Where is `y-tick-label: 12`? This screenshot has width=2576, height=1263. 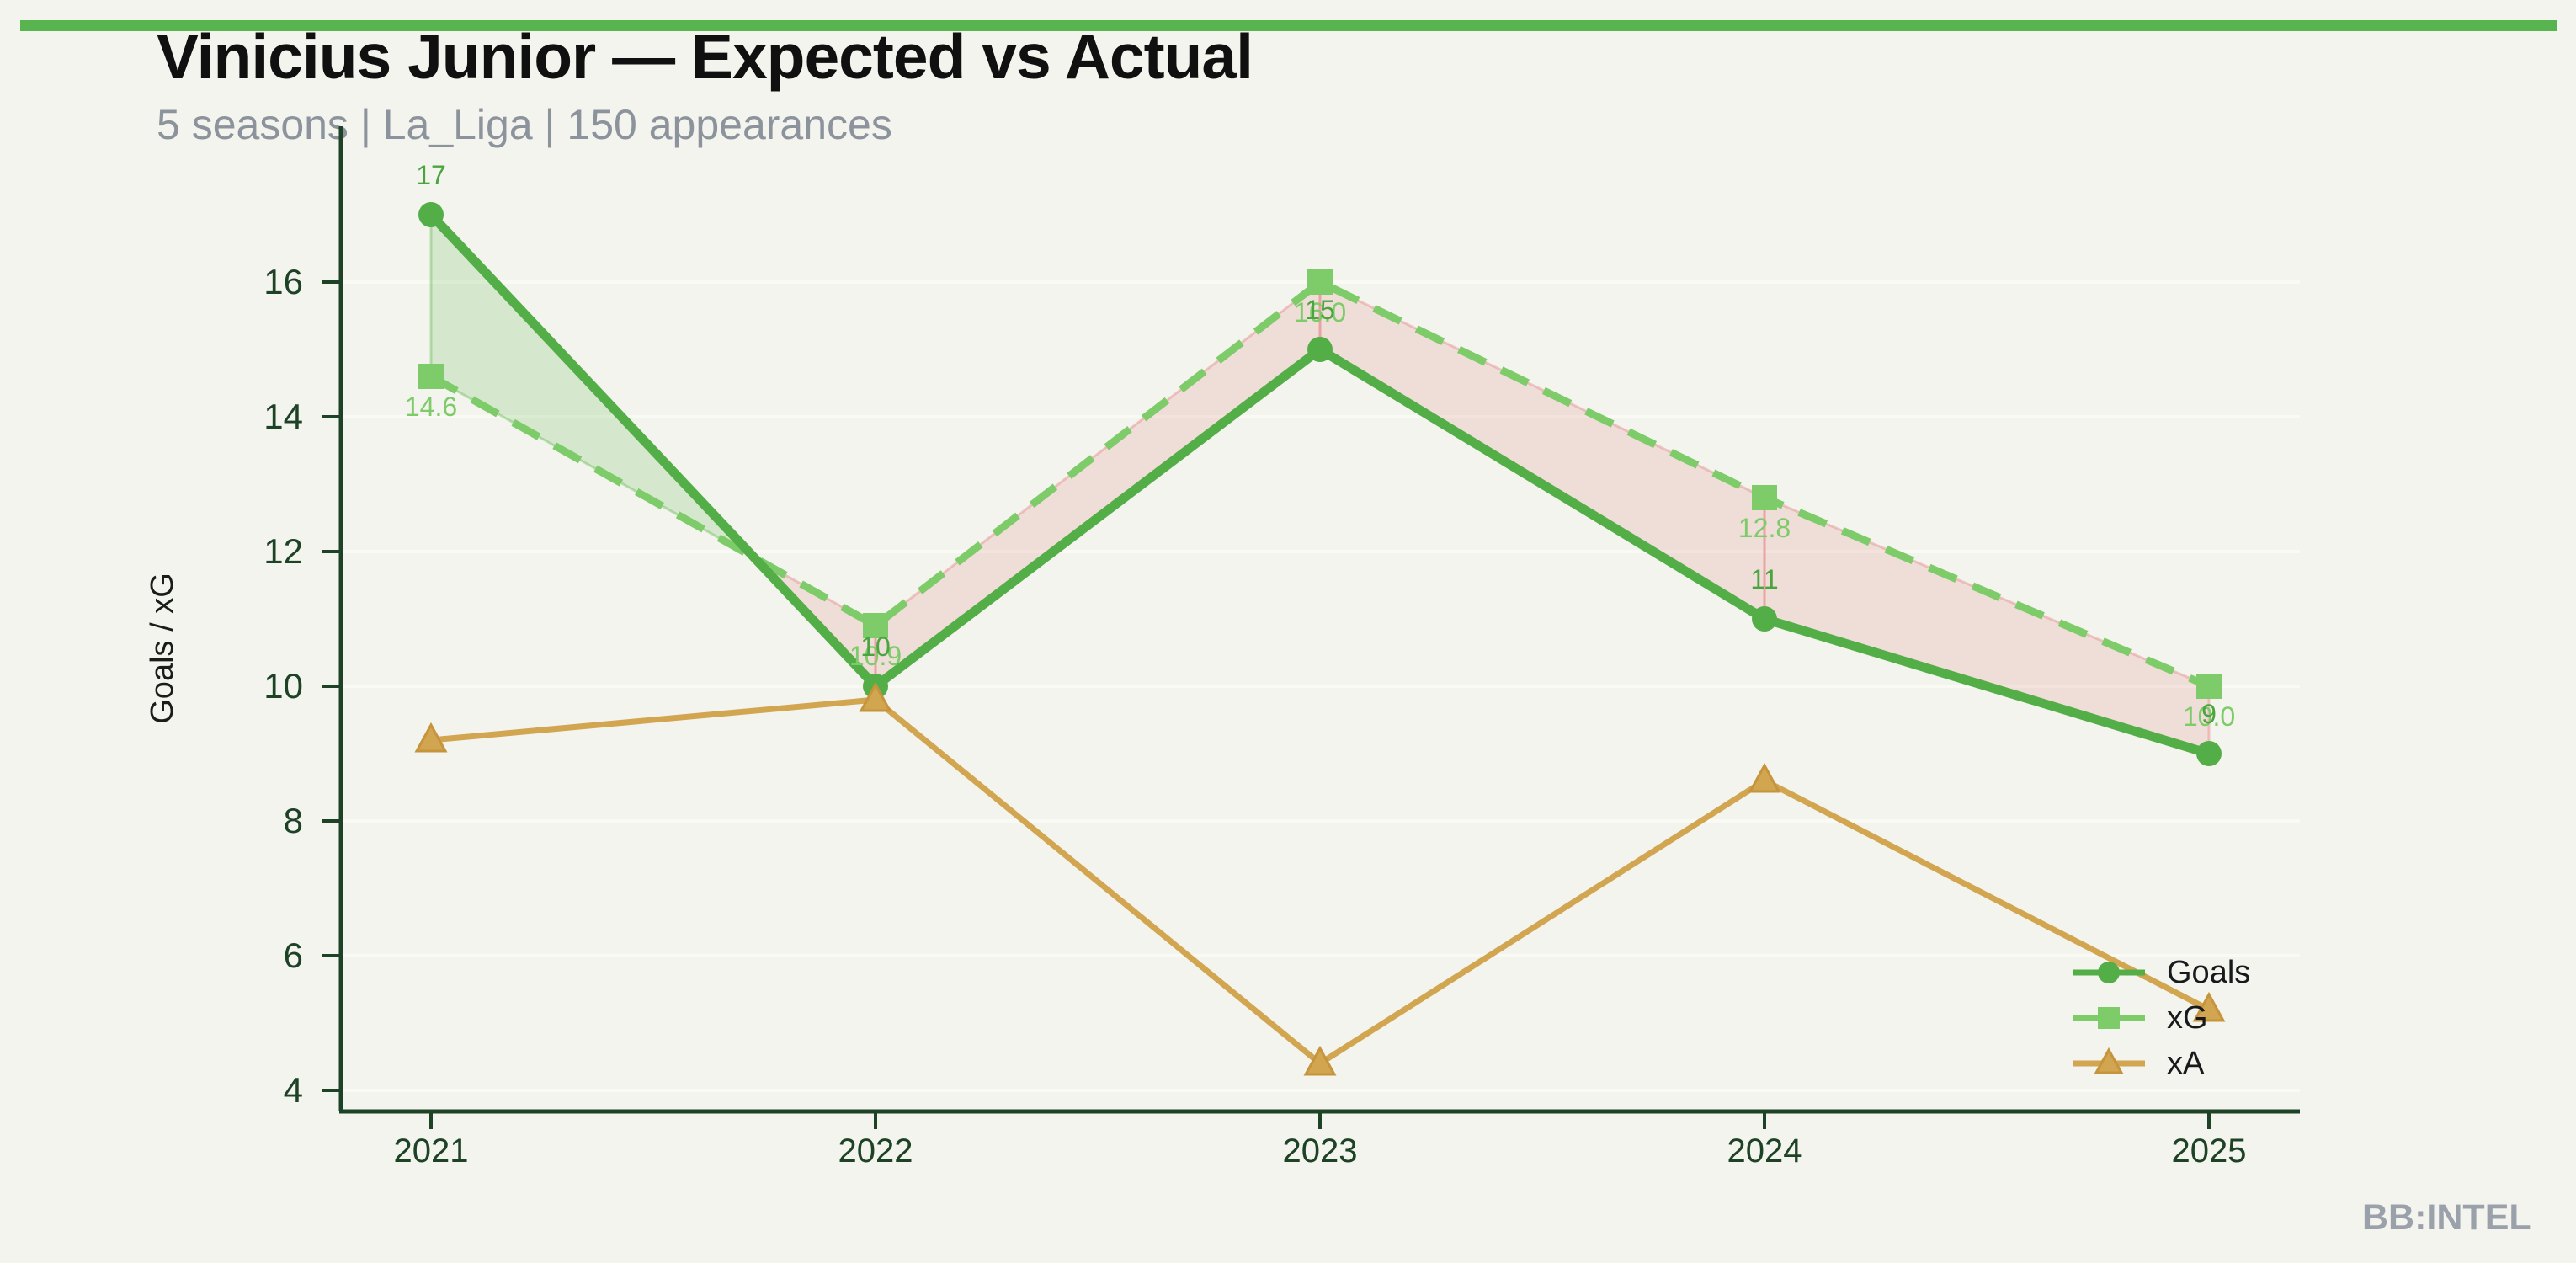 y-tick-label: 12 is located at coordinates (283, 551).